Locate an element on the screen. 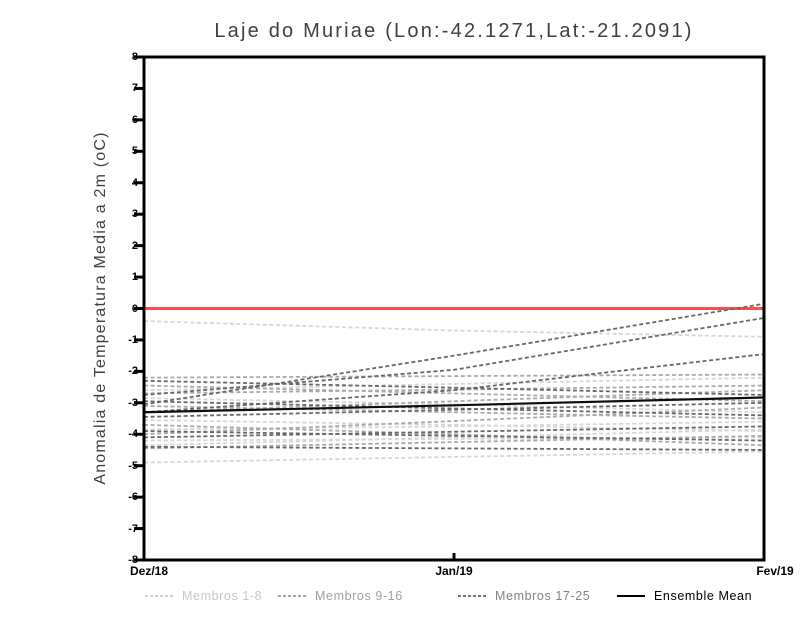  y-tick-label: 4 is located at coordinates (134, 182).